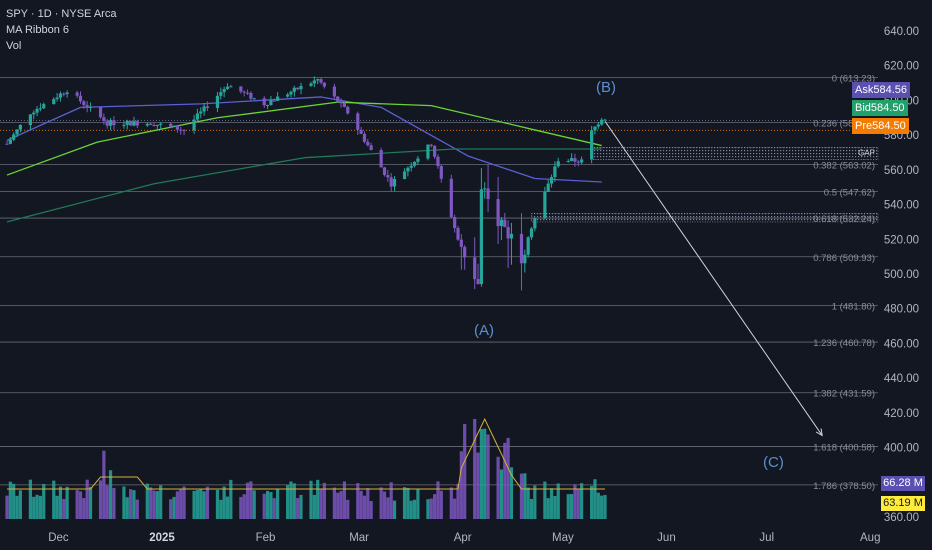 The height and width of the screenshot is (550, 932). Describe the element at coordinates (901, 171) in the screenshot. I see `price-tick-label: 560.00` at that location.